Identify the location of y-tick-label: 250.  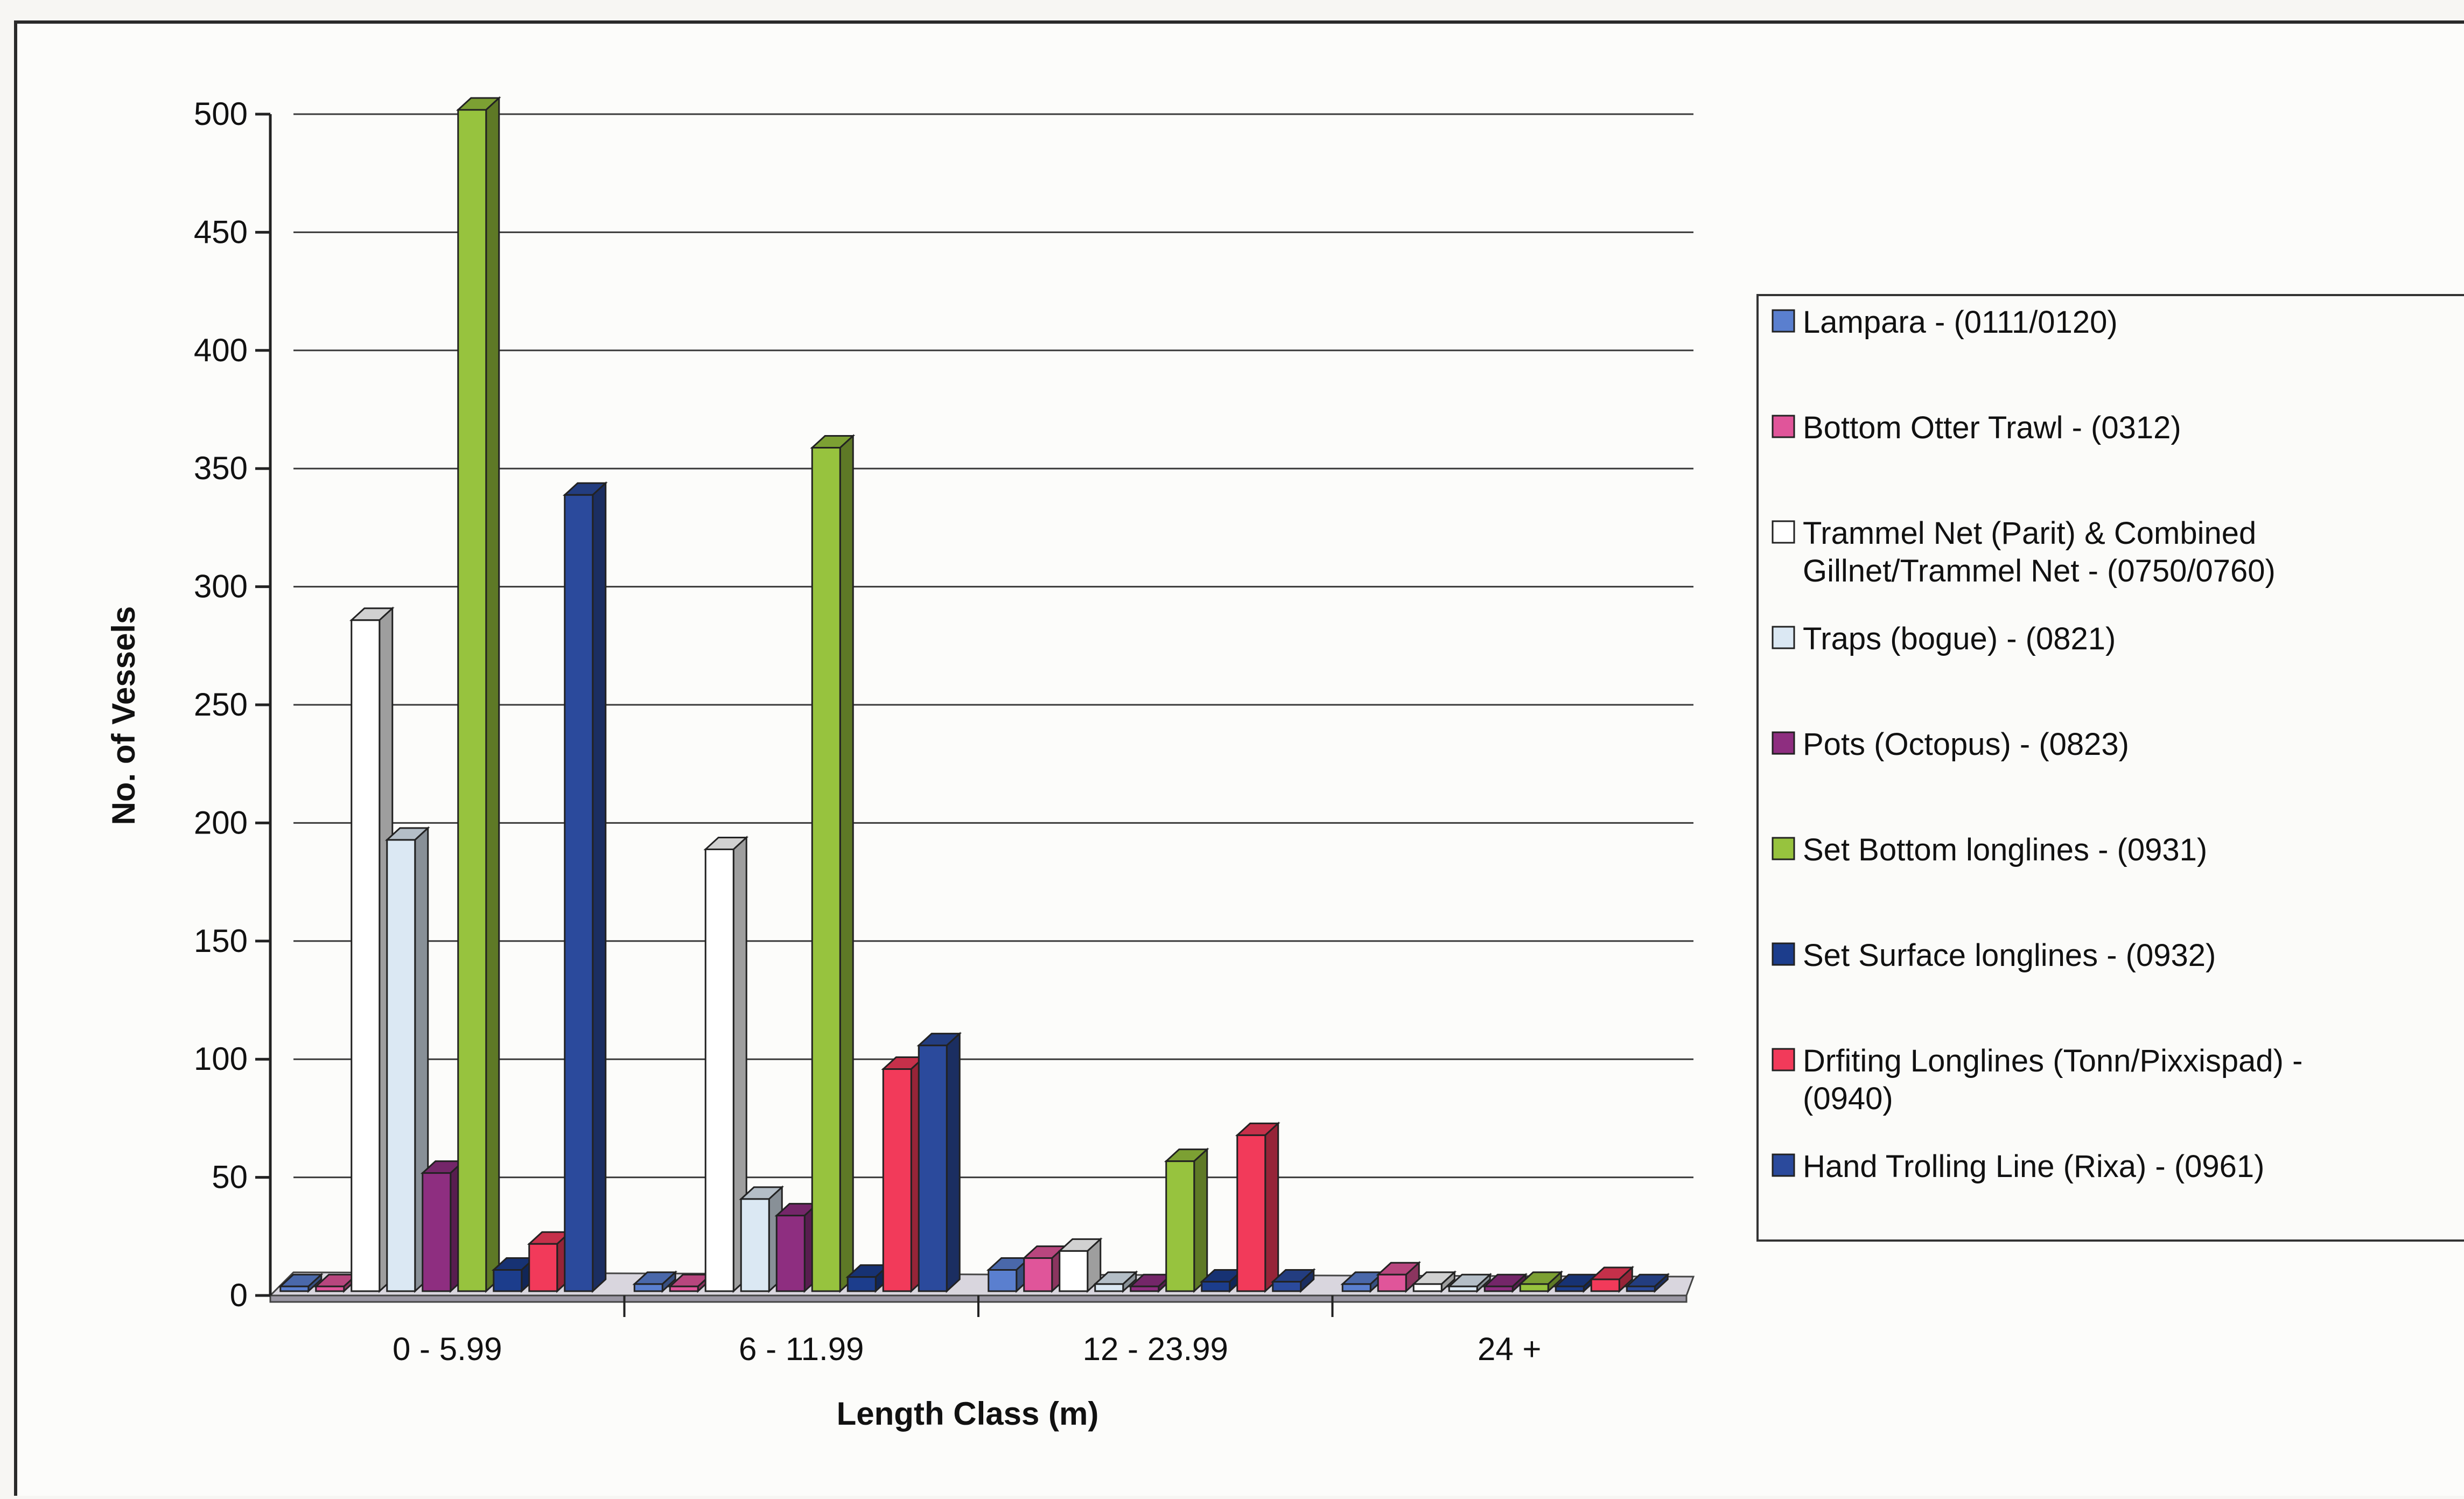
(221, 705).